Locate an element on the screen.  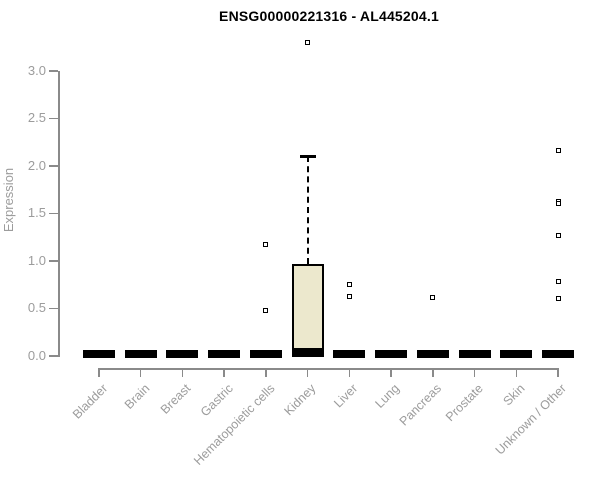
x-tick-label: Breast is located at coordinates (176, 399).